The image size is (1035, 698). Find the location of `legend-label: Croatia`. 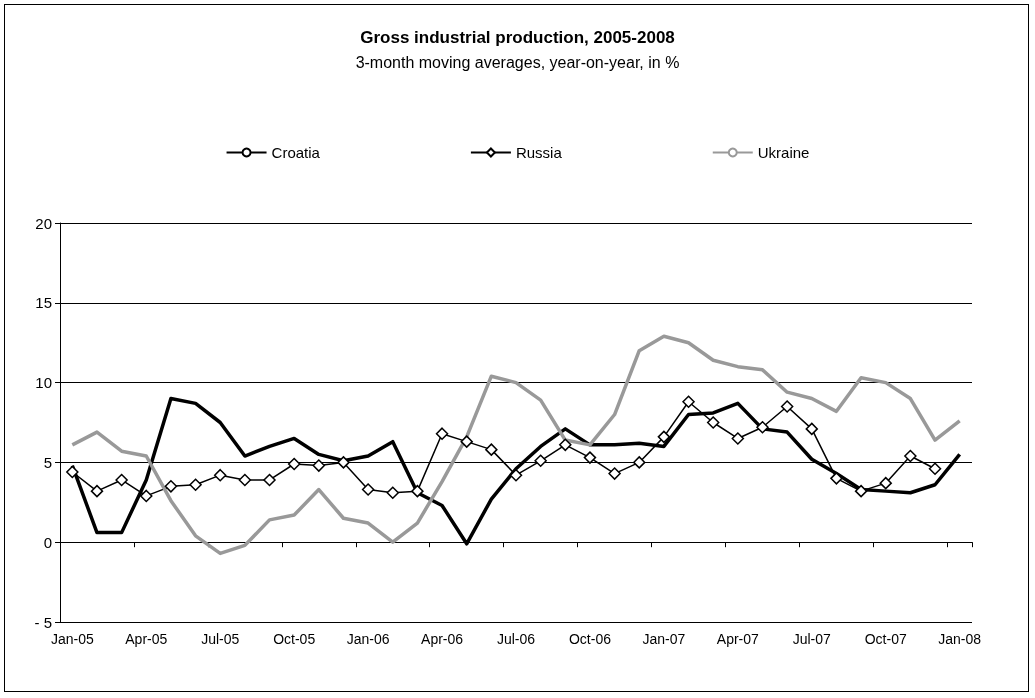

legend-label: Croatia is located at coordinates (296, 152).